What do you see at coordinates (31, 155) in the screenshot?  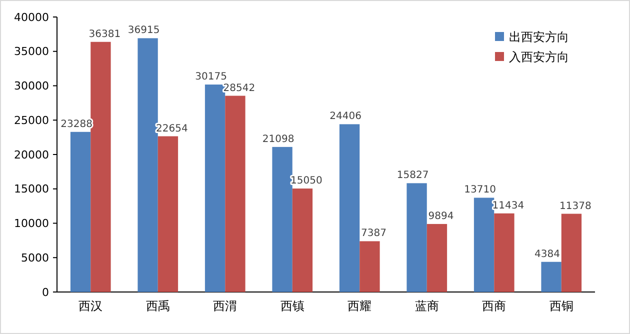 I see `y-tick-label: 20000` at bounding box center [31, 155].